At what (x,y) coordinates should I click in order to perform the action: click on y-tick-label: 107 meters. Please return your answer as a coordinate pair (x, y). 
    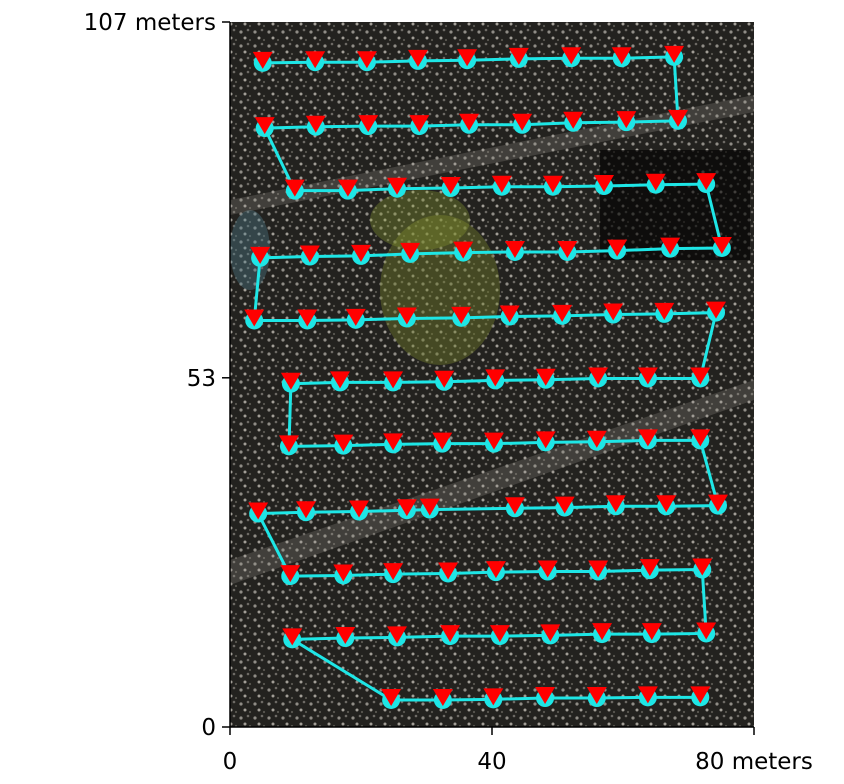
    Looking at the image, I should click on (150, 23).